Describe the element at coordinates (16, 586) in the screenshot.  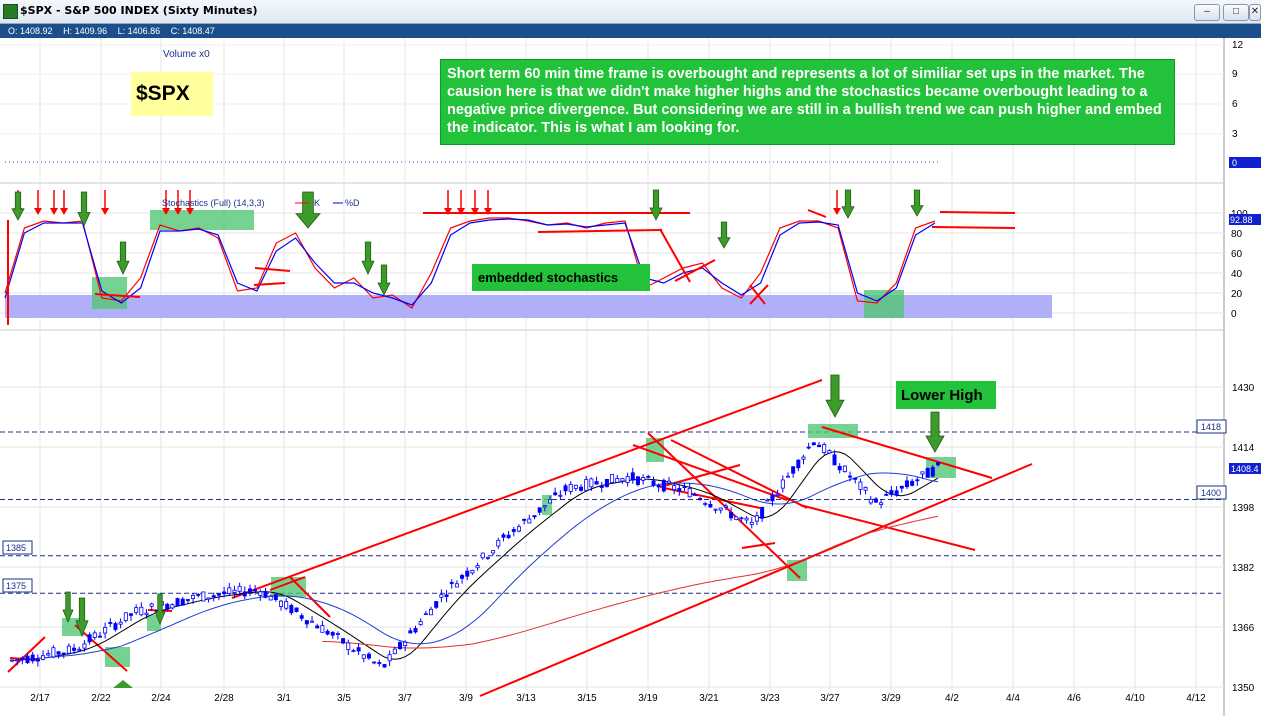
I see `level-label-1375: 1375` at that location.